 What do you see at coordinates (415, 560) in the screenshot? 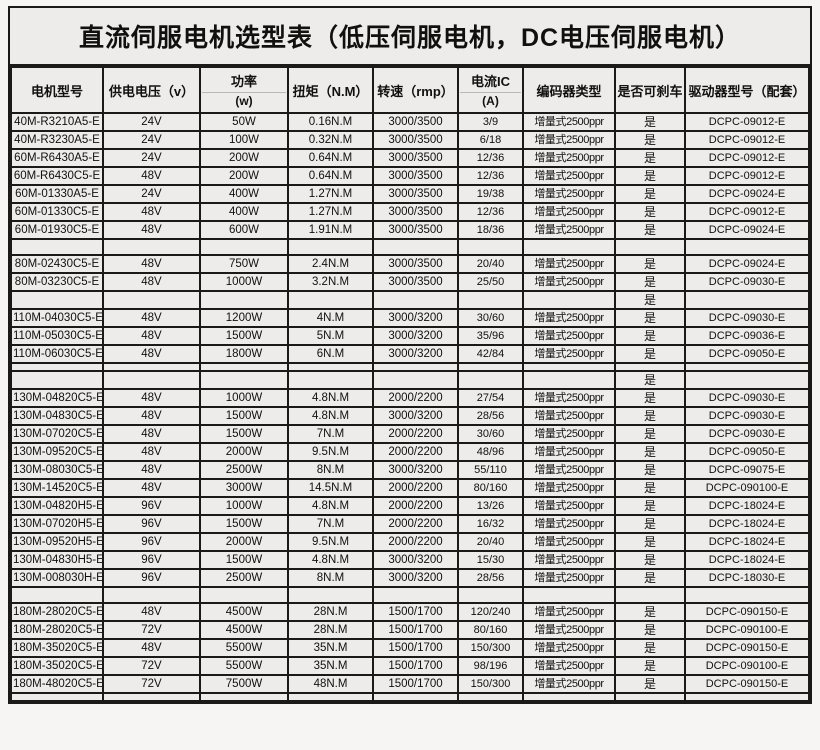
I see `speed-cell: 3000/3200` at bounding box center [415, 560].